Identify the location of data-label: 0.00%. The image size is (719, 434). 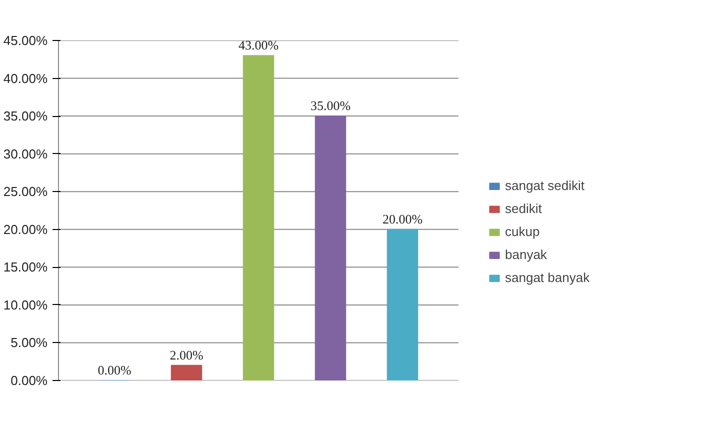
(115, 370).